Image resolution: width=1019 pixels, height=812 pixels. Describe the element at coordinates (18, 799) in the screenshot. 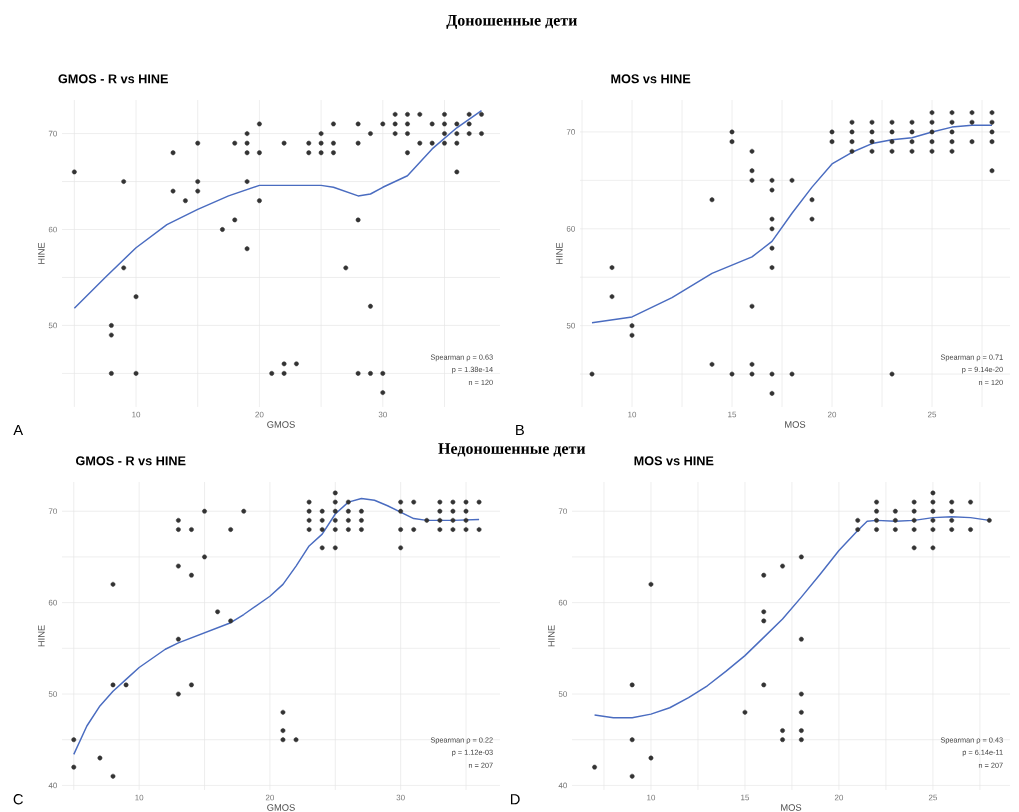

I see `text: C` at that location.